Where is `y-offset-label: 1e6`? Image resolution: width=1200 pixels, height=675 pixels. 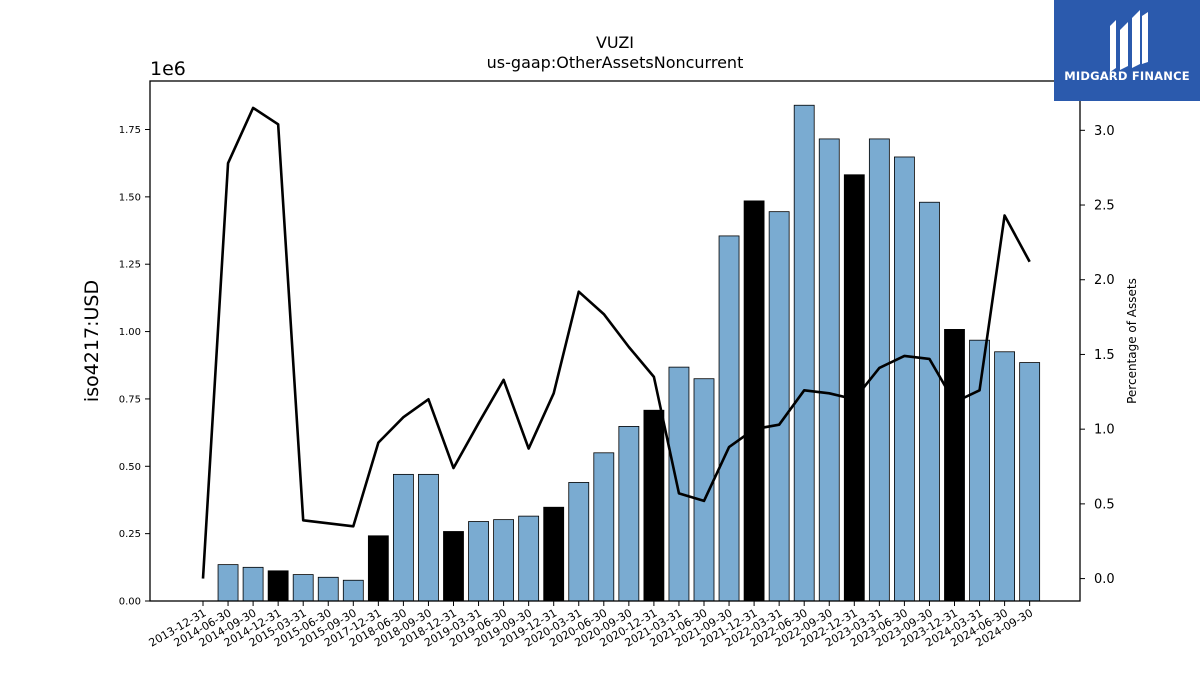 y-offset-label: 1e6 is located at coordinates (168, 69).